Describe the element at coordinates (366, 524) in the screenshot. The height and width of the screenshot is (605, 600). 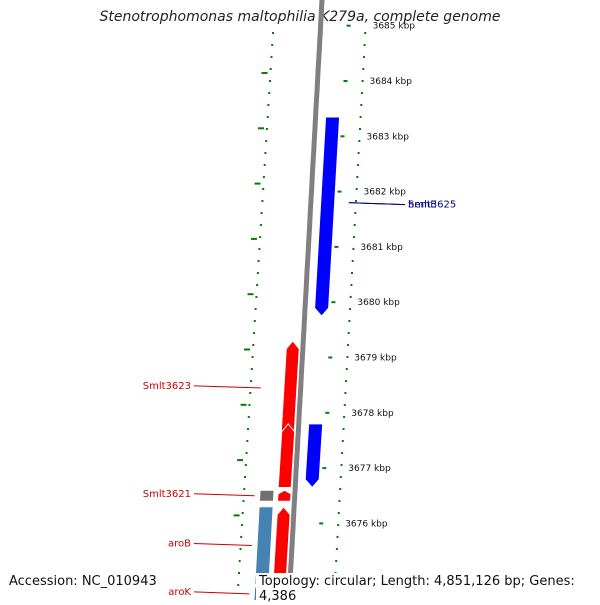
I see `scale-tick-label: 3676 kbp` at that location.